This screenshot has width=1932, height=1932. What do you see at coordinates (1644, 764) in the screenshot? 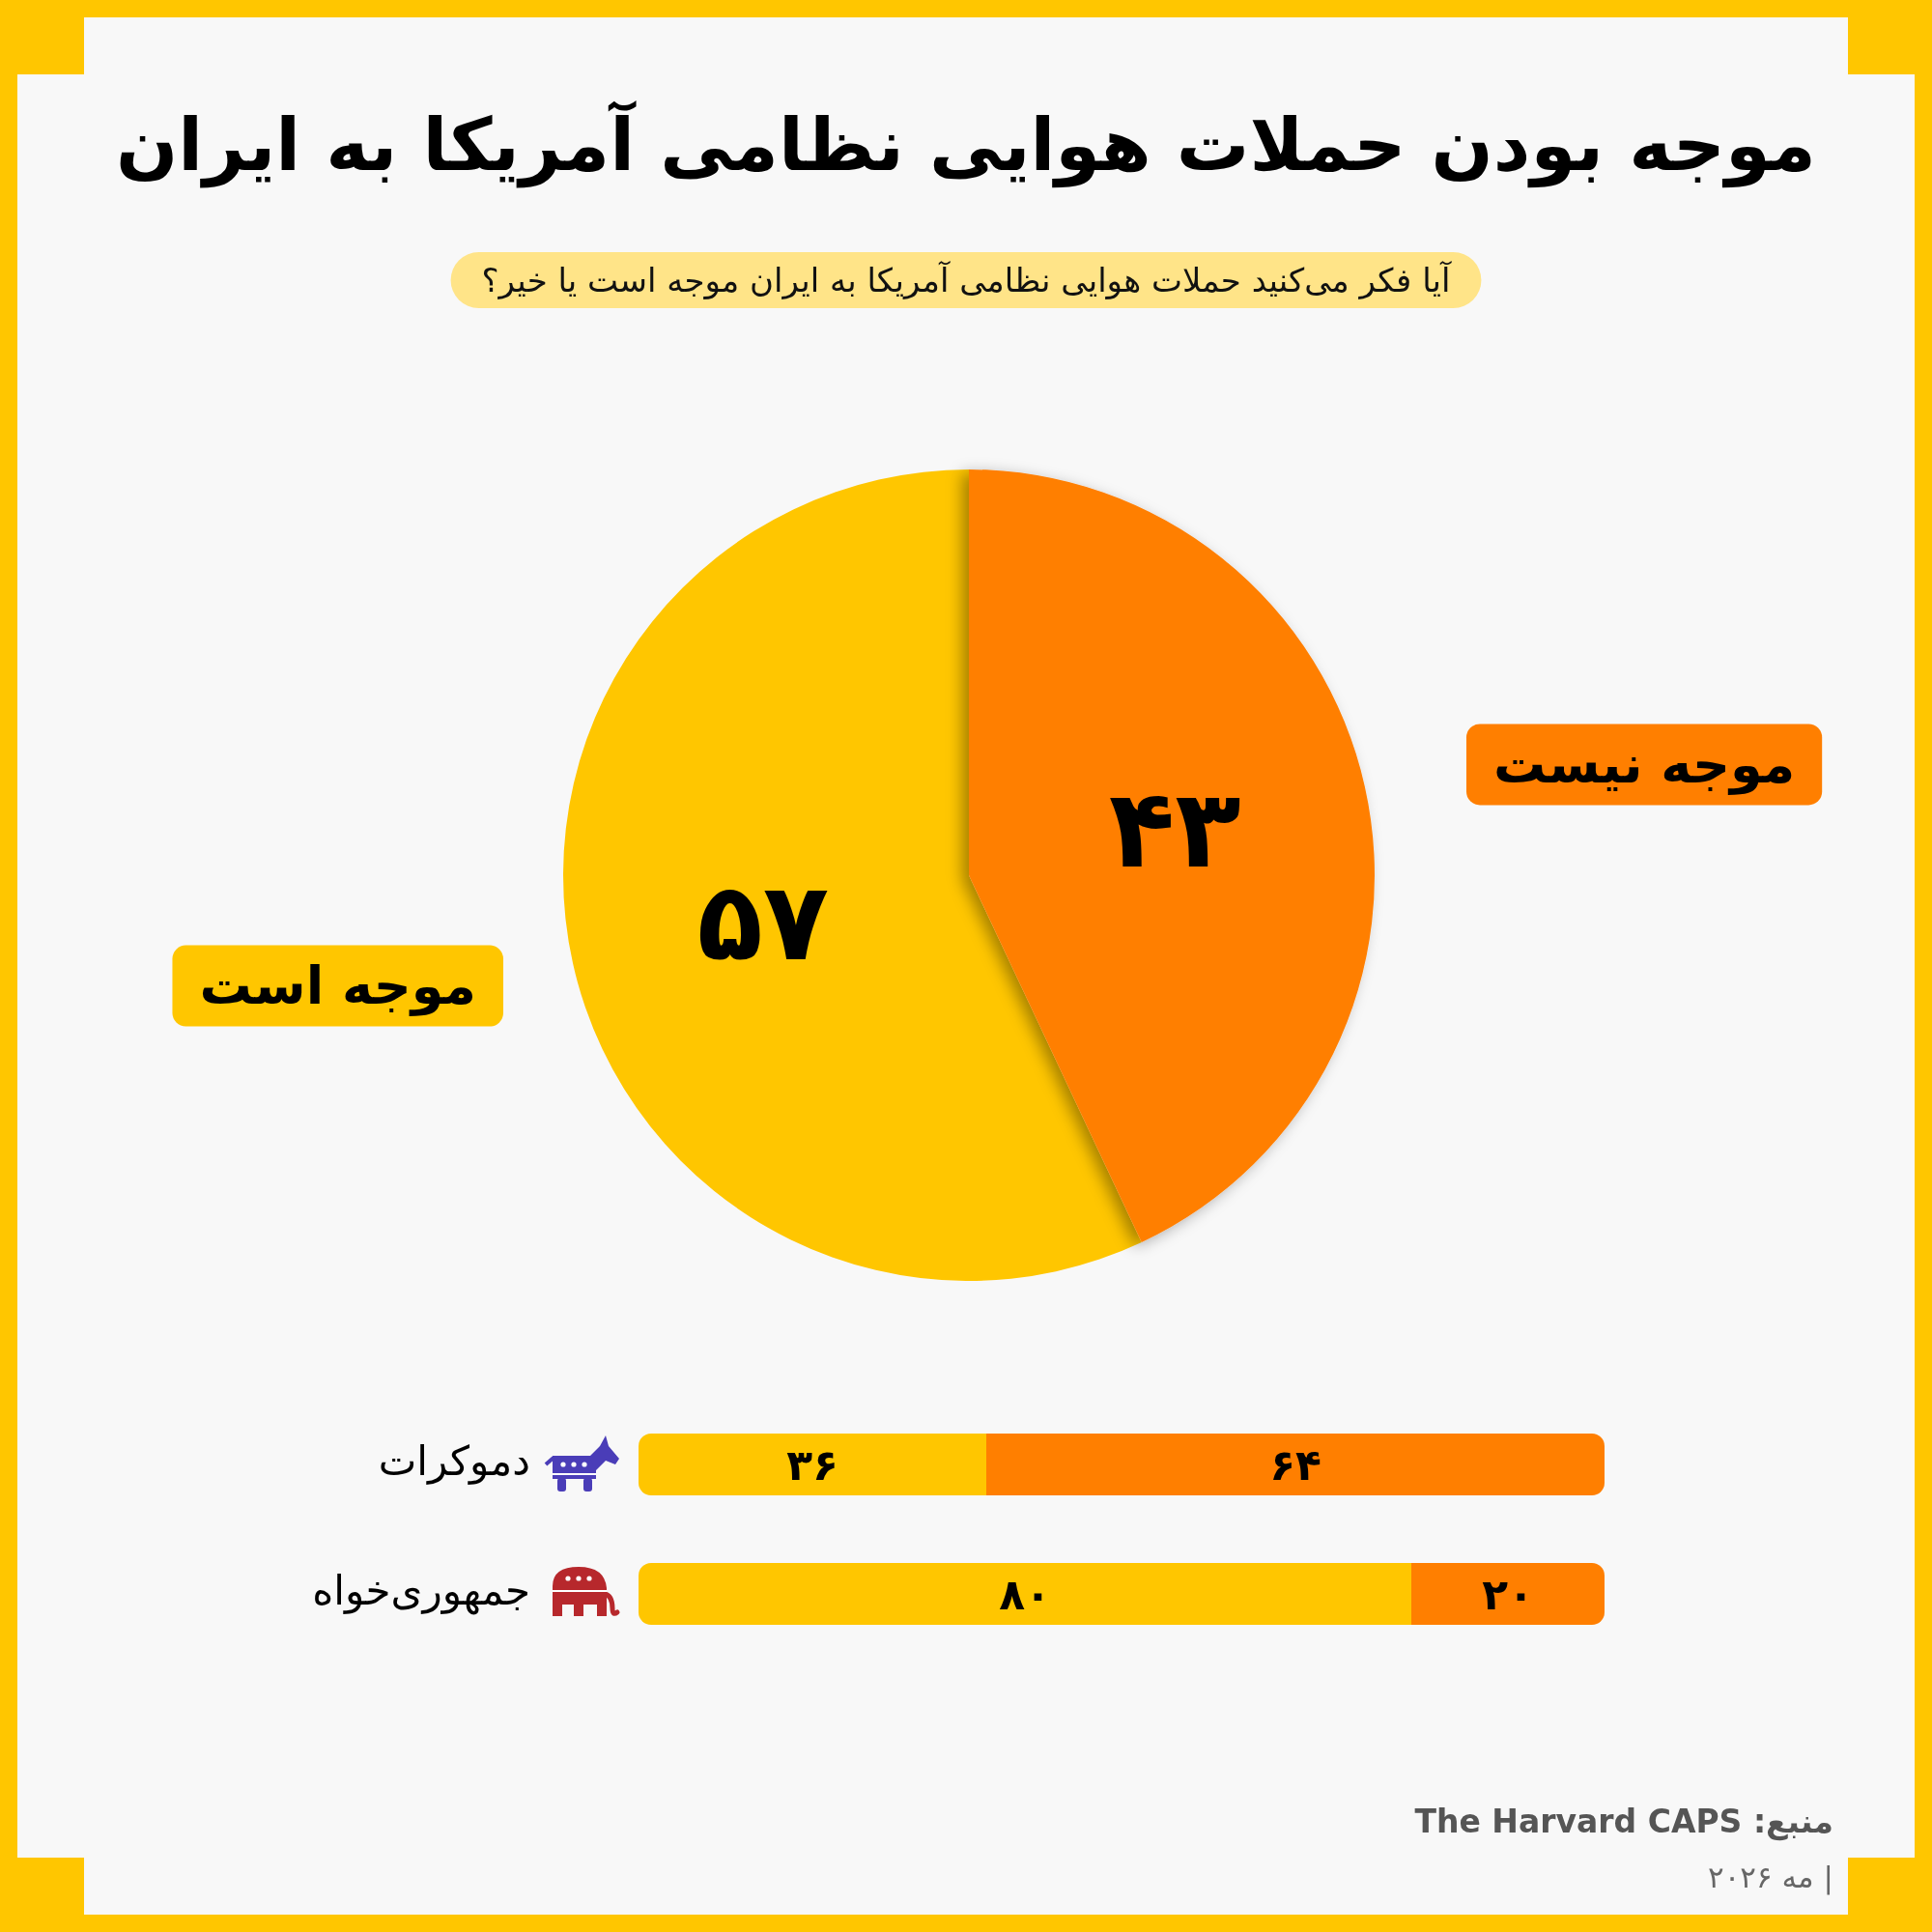
I see `slice-label: موجه نیست` at bounding box center [1644, 764].